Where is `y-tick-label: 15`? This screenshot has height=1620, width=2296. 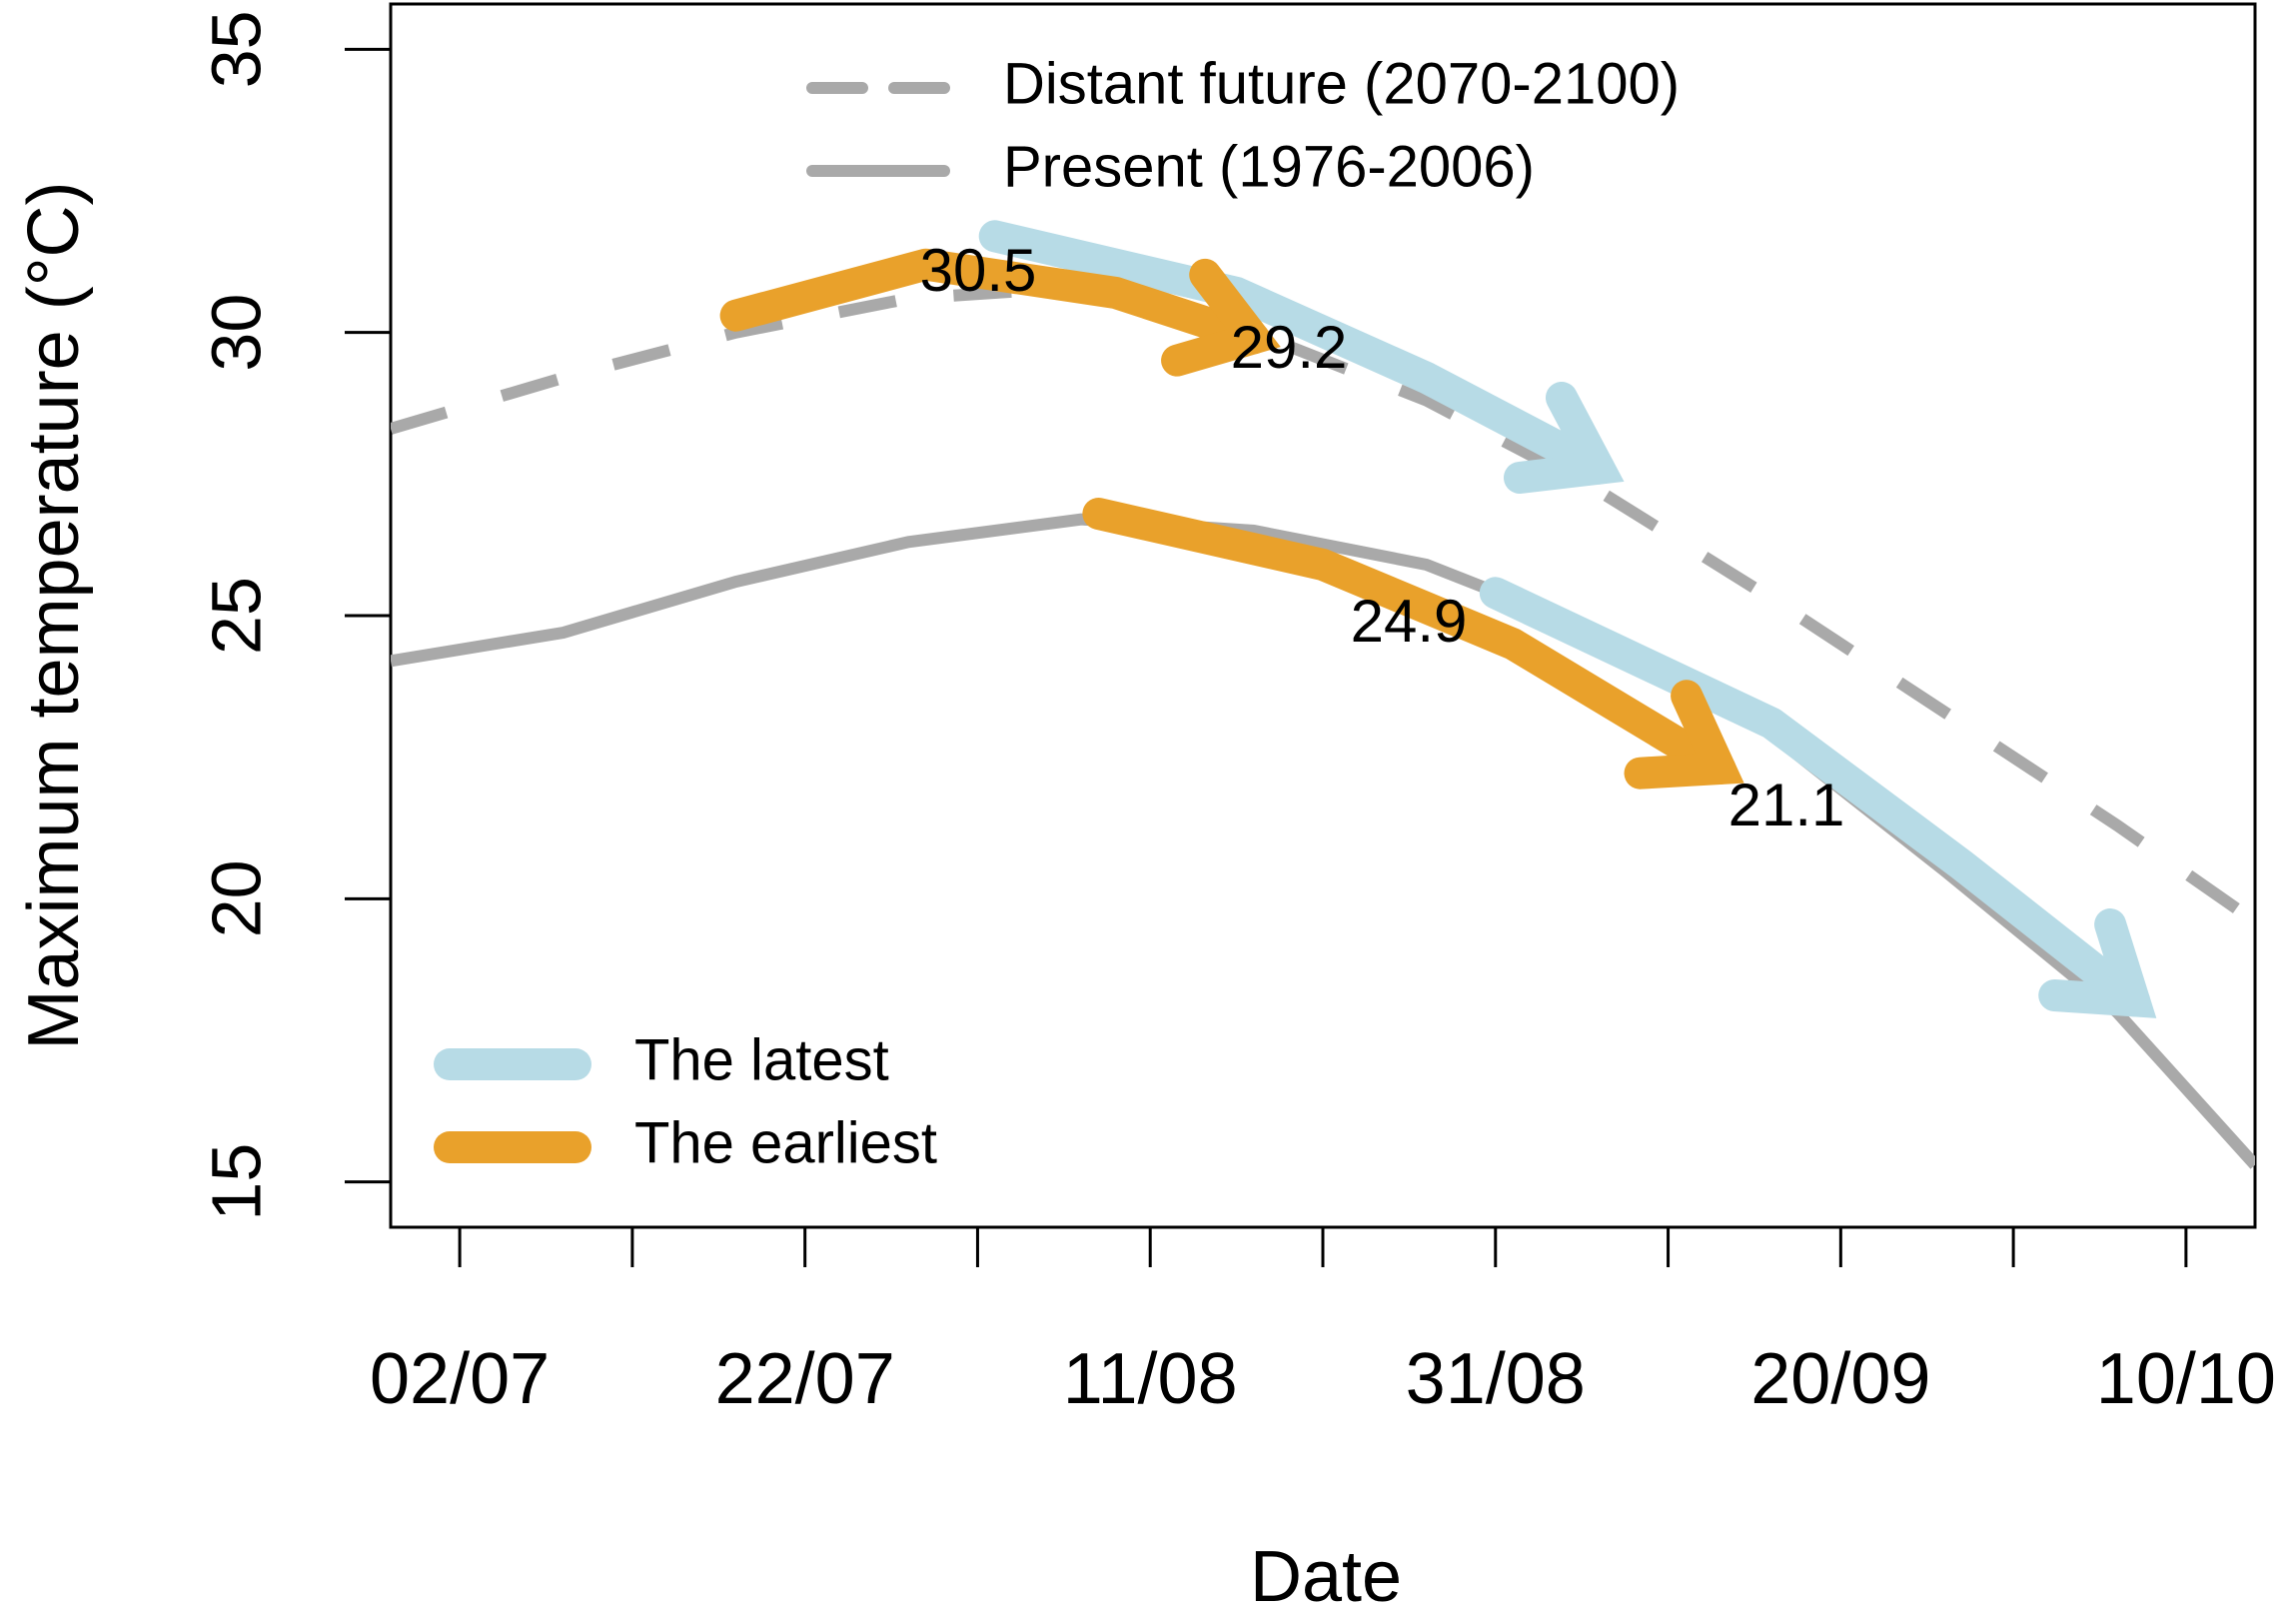
y-tick-label: 15 is located at coordinates (236, 1182).